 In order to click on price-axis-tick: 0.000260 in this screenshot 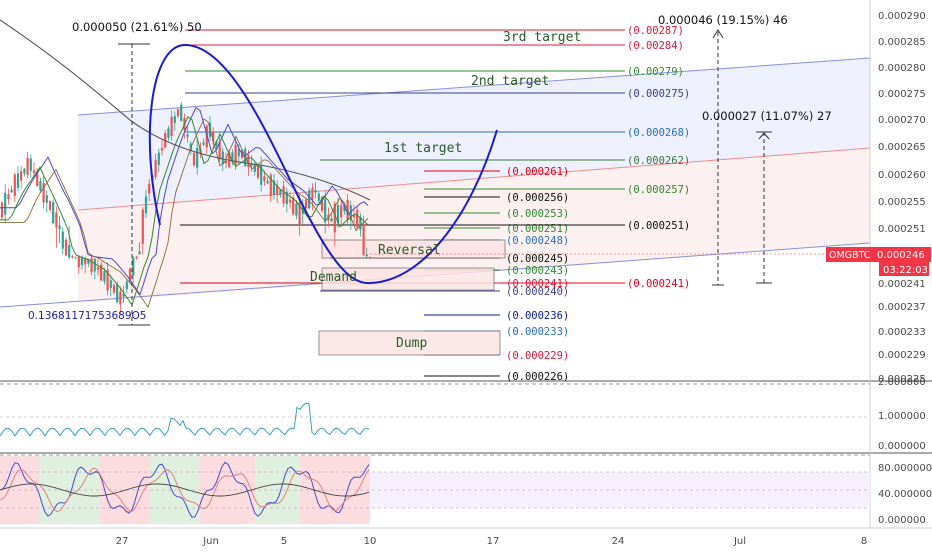, I will do `click(902, 175)`.